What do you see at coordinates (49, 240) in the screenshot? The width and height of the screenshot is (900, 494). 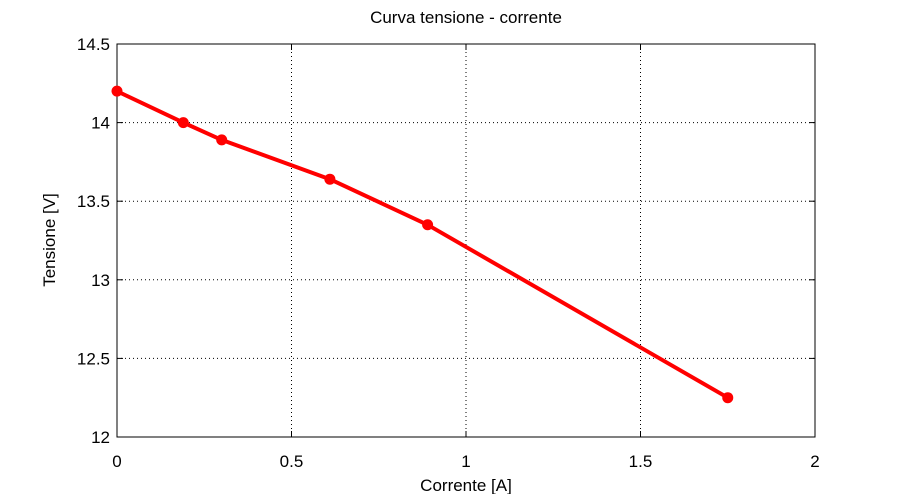 I see `y-axis-label: Tensione [V]` at bounding box center [49, 240].